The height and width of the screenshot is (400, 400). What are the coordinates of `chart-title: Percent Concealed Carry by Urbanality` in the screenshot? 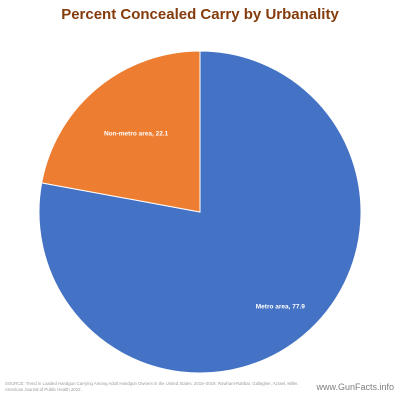 It's located at (200, 14).